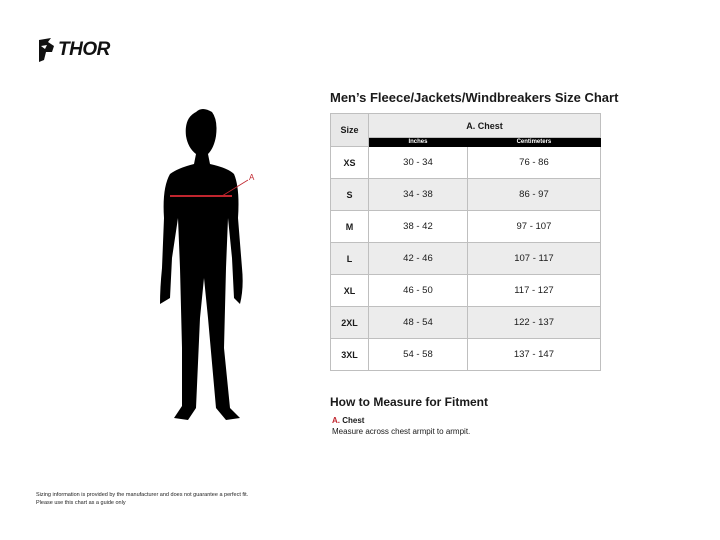 This screenshot has height=540, width=720. I want to click on table-row: XS 30 - 34 76 - 86, so click(466, 162).